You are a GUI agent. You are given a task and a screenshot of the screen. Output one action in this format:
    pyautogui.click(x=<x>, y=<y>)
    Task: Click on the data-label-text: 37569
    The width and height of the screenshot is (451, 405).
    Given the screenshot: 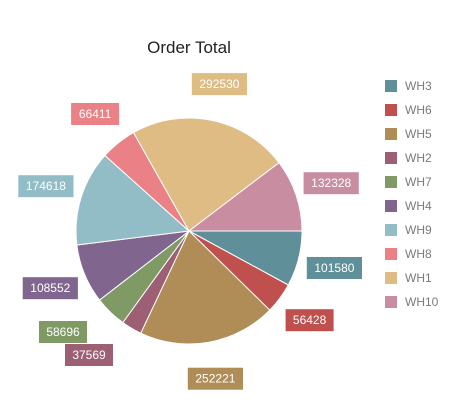 What is the action you would take?
    pyautogui.click(x=89, y=355)
    